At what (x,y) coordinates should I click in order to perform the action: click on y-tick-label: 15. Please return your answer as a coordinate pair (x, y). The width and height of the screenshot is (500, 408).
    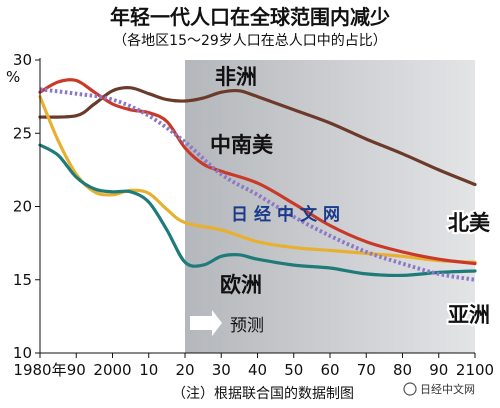
    Looking at the image, I should click on (22, 280).